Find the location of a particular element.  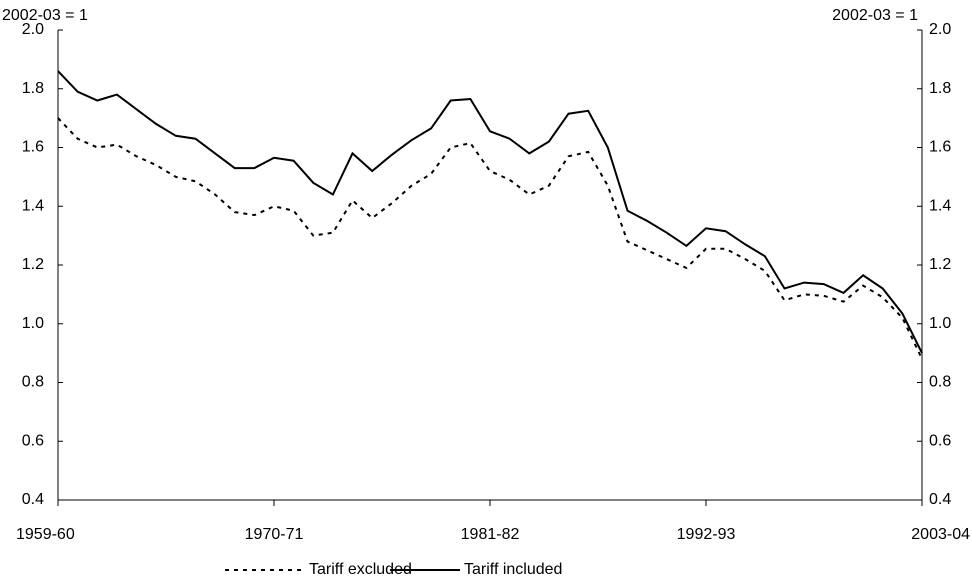

y-tick-label: 0.8 is located at coordinates (33, 382).